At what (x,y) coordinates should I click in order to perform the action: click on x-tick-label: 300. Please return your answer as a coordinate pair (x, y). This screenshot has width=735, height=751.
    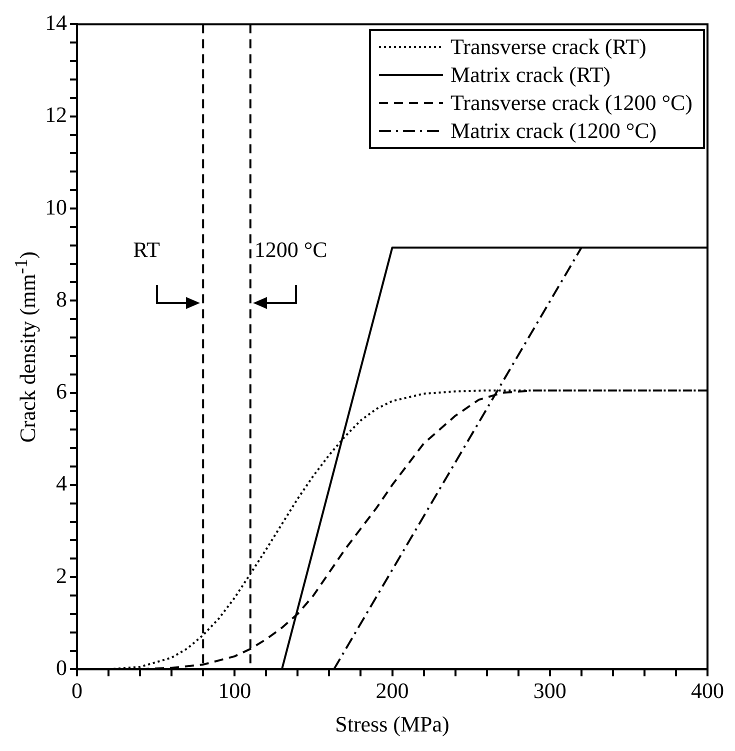
    Looking at the image, I should click on (549, 691).